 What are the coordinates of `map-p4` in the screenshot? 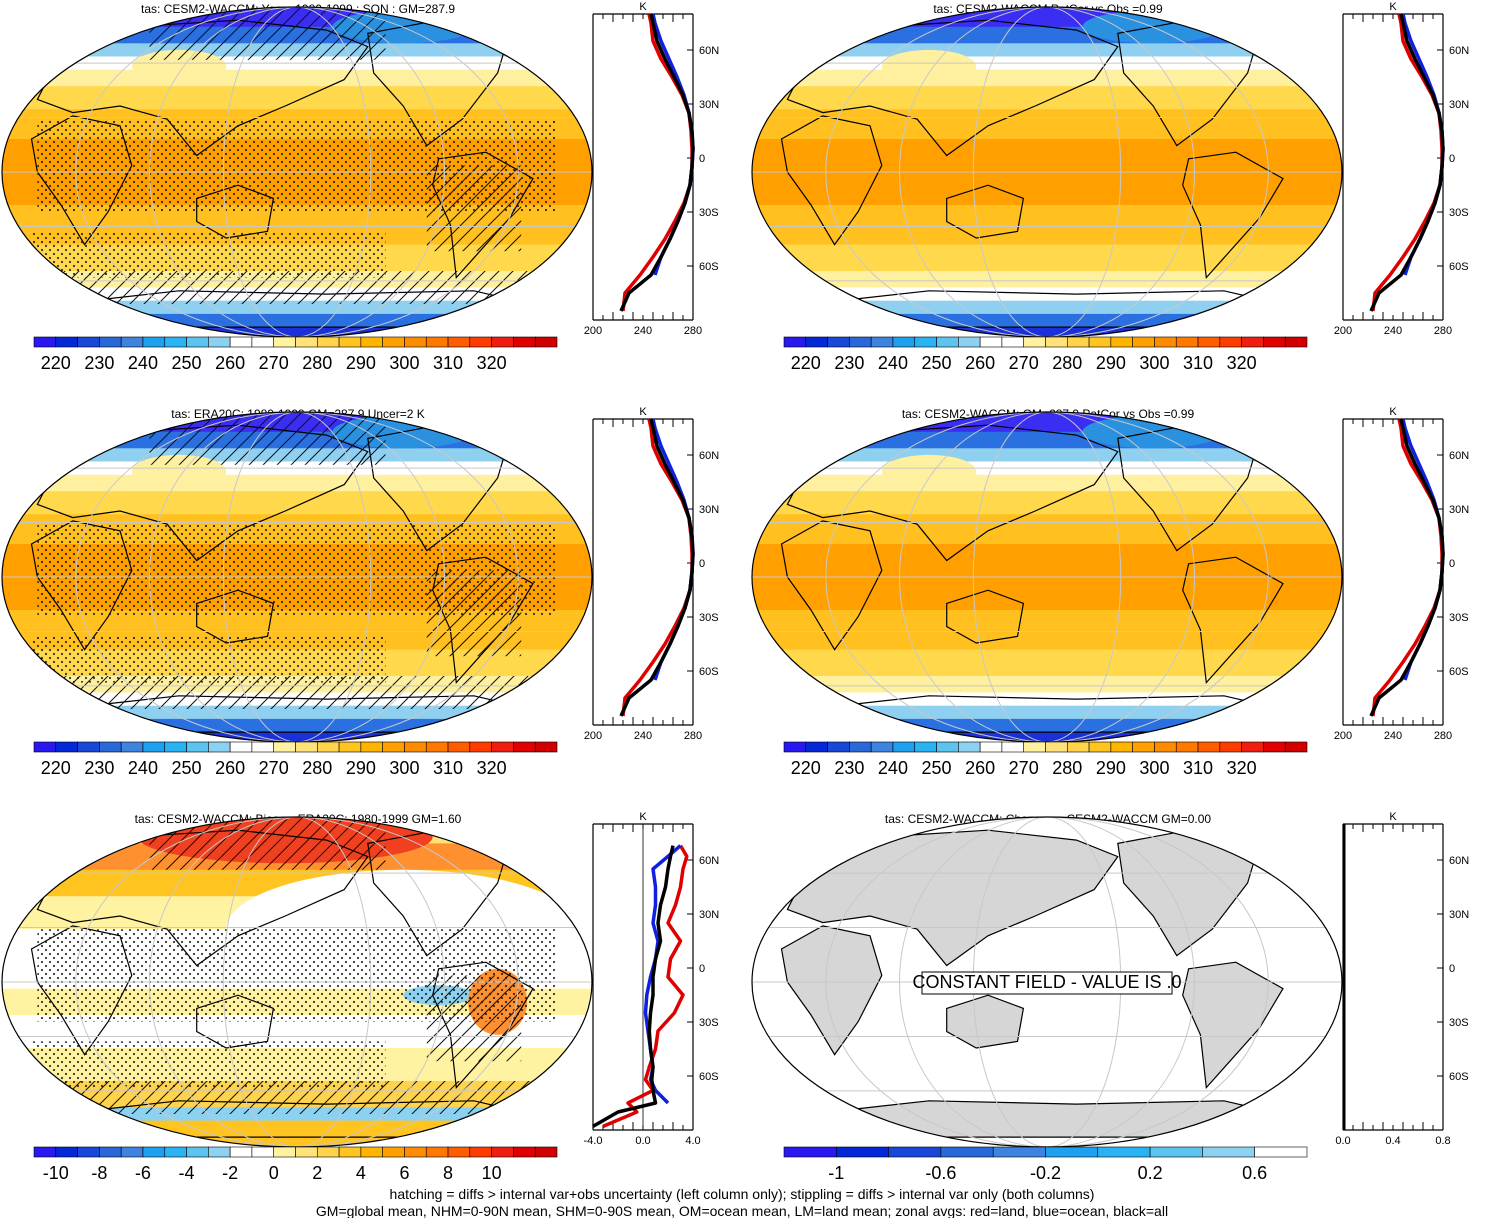 It's located at (1047, 577).